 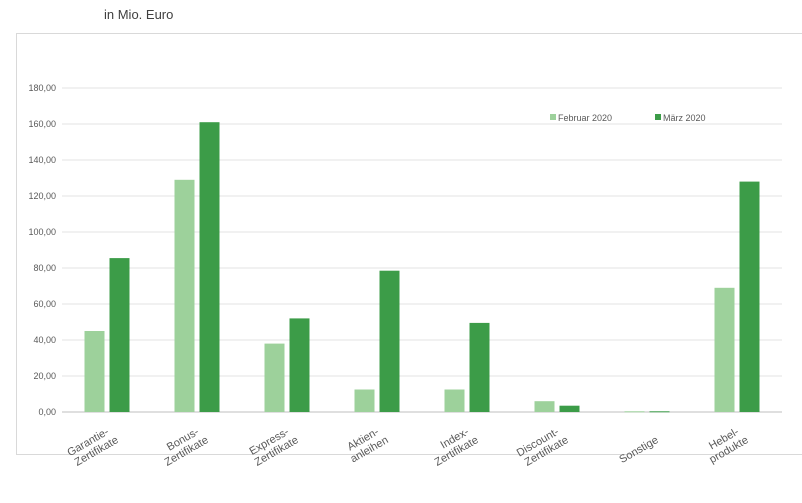 What do you see at coordinates (42, 232) in the screenshot?
I see `y-tick-label: 100,00` at bounding box center [42, 232].